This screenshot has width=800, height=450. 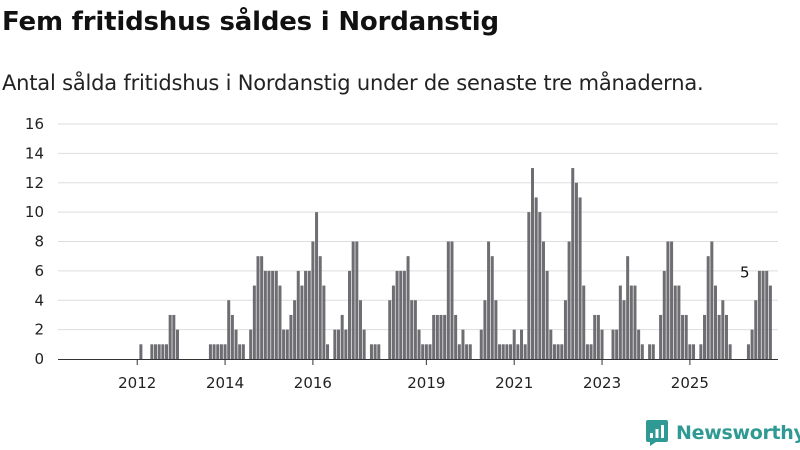 What do you see at coordinates (39, 242) in the screenshot?
I see `y-tick-label: 8` at bounding box center [39, 242].